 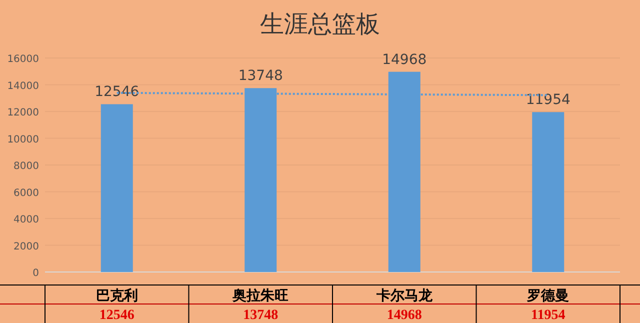 I want to click on y-tick-label: 2000, so click(x=26, y=246).